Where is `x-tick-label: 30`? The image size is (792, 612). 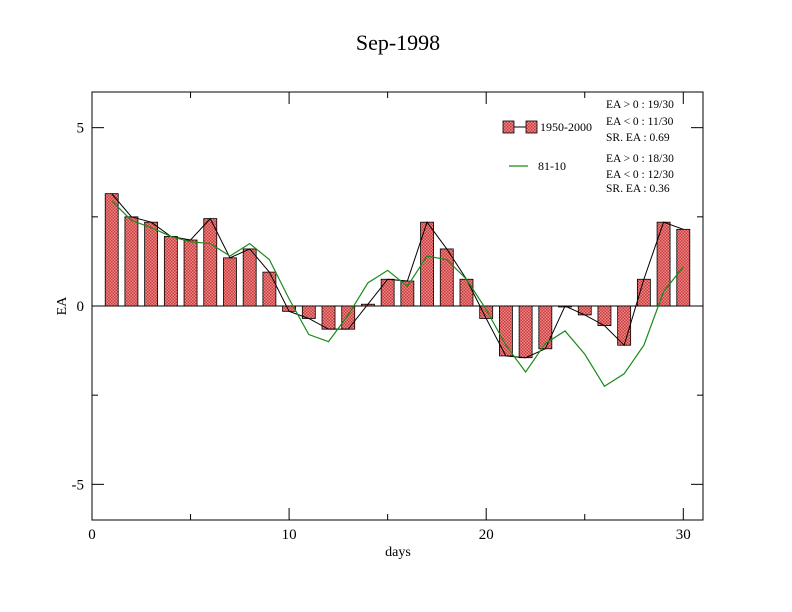 x-tick-label: 30 is located at coordinates (683, 535).